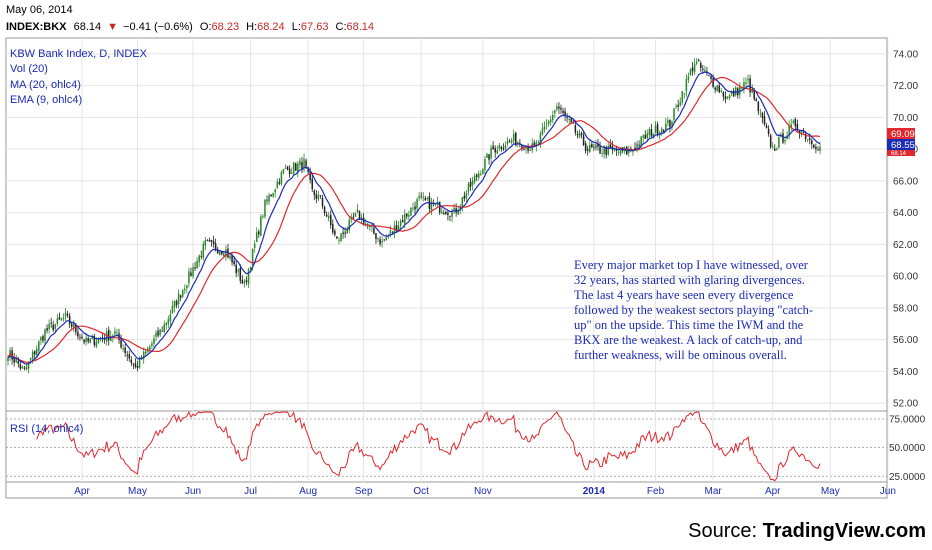 The width and height of the screenshot is (932, 550). I want to click on rsi-tick-label: 50.0000, so click(907, 448).